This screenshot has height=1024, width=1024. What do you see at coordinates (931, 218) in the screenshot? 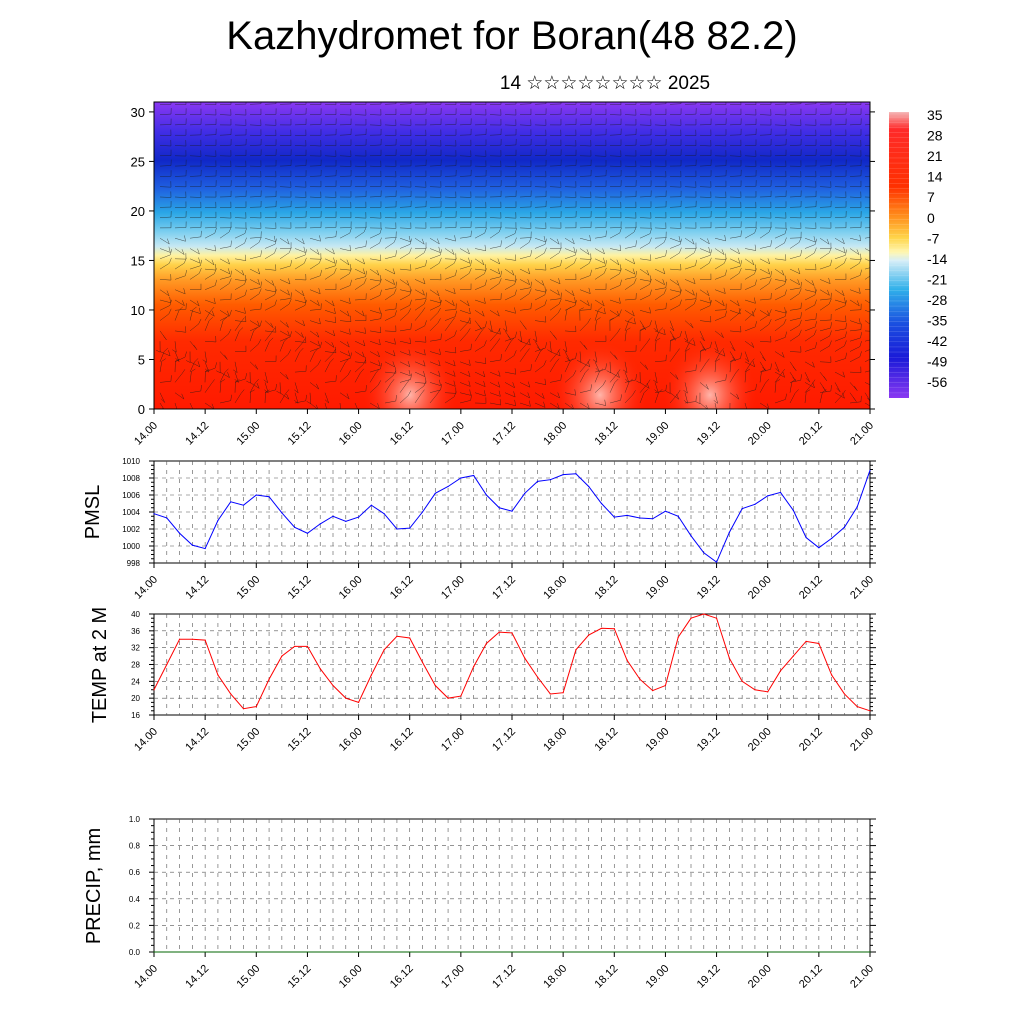
I see `colorbar-label: 0` at bounding box center [931, 218].